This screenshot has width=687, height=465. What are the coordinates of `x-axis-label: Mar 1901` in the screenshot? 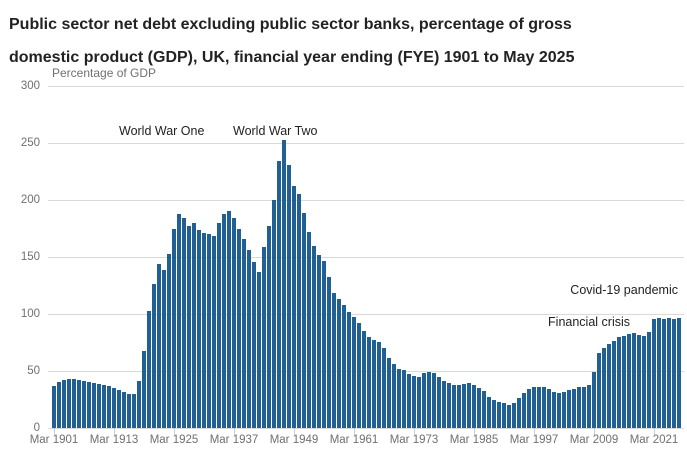 It's located at (54, 440).